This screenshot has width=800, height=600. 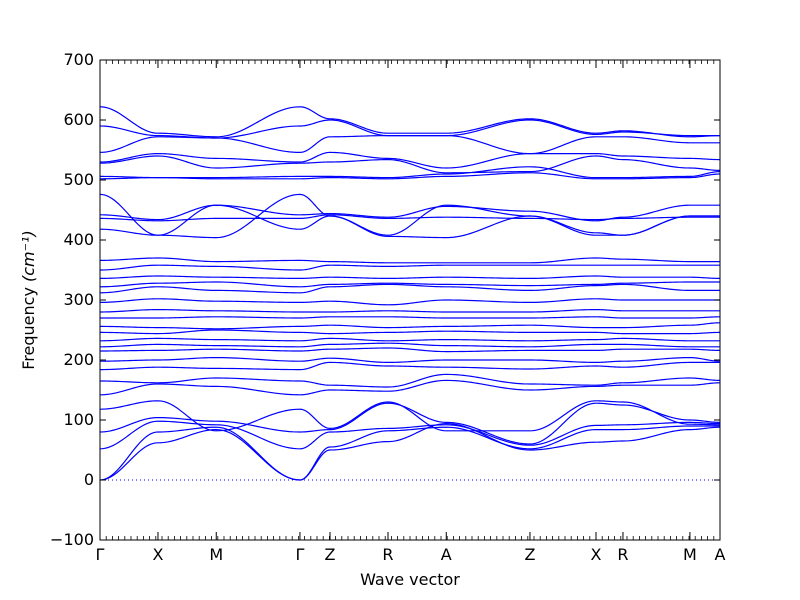 I want to click on x-axis-label: Wave vector, so click(x=410, y=579).